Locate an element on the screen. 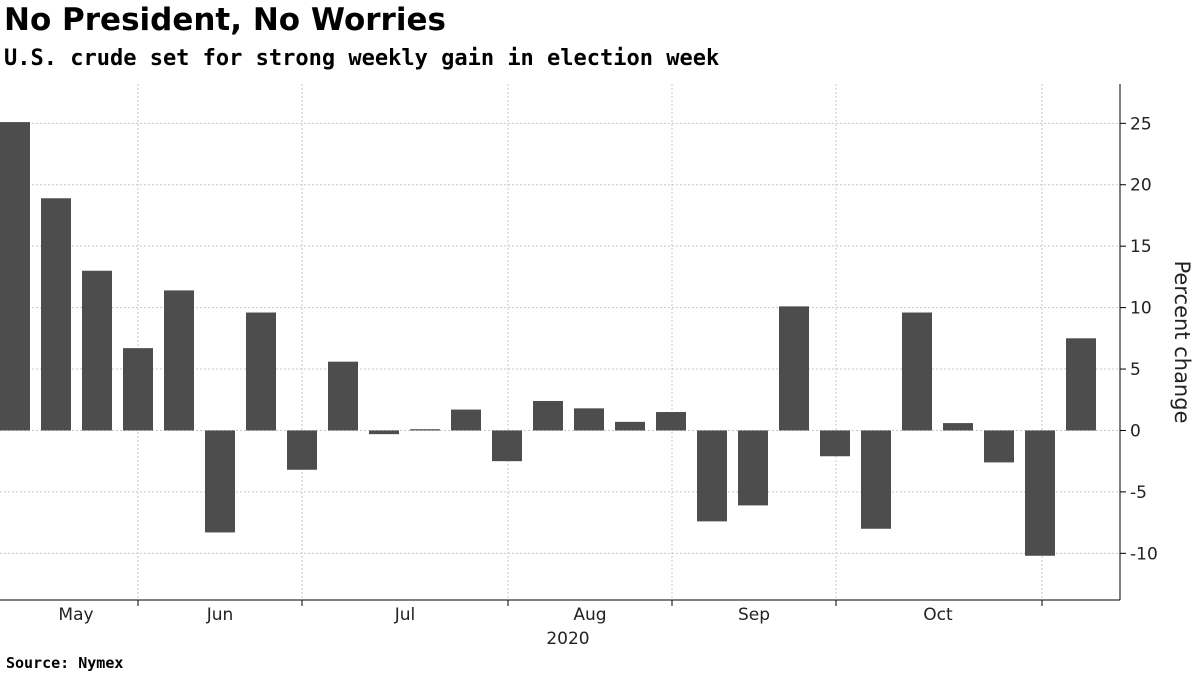  x-tick-label: Jul is located at coordinates (405, 615).